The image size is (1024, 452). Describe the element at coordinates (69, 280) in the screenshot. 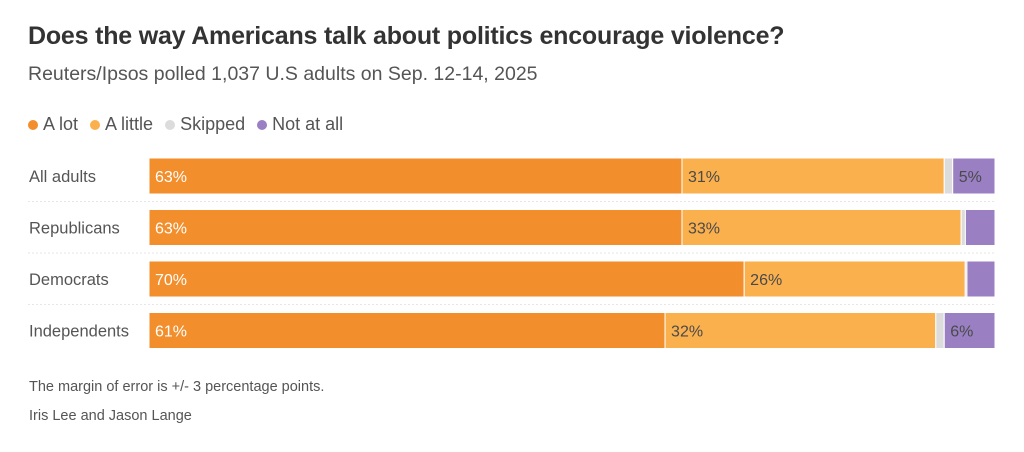

I see `category-label: Democrats` at that location.